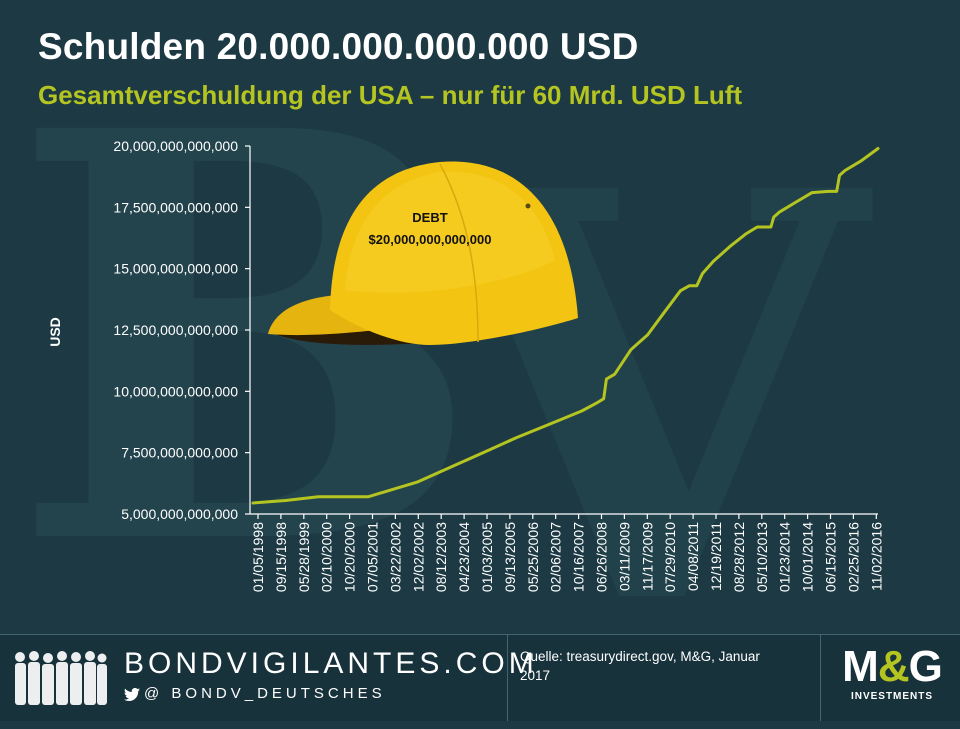 The image size is (960, 729). Describe the element at coordinates (533, 557) in the screenshot. I see `x-tick-label: 05/25/2006` at that location.